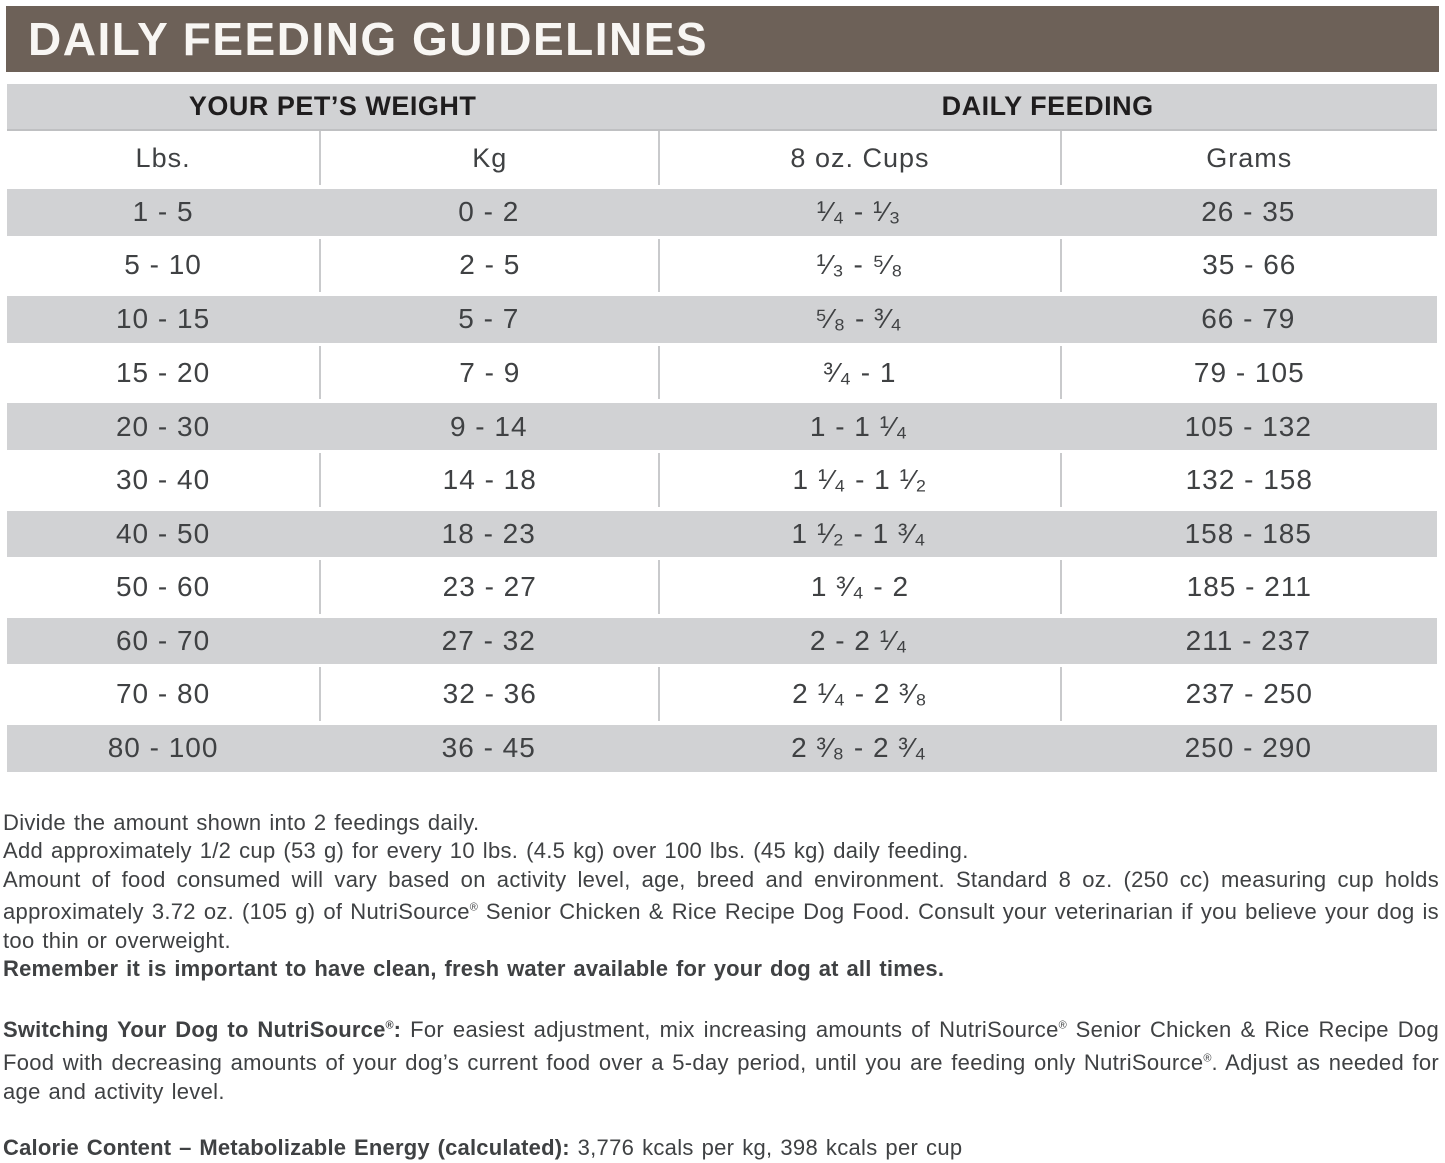  Describe the element at coordinates (163, 212) in the screenshot. I see `table-cell: 1 - 5` at that location.